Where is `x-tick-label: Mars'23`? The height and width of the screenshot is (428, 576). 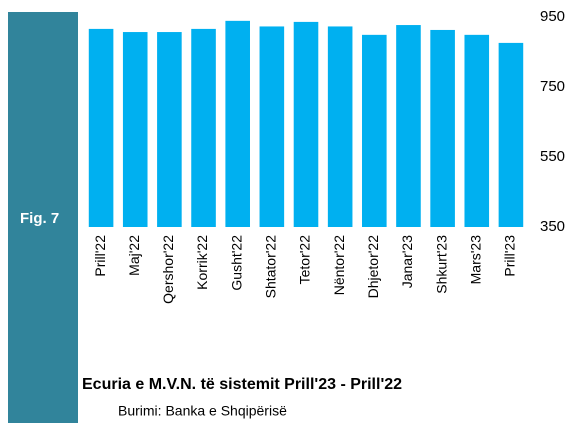 x-tick-label: Mars'23 is located at coordinates (475, 260).